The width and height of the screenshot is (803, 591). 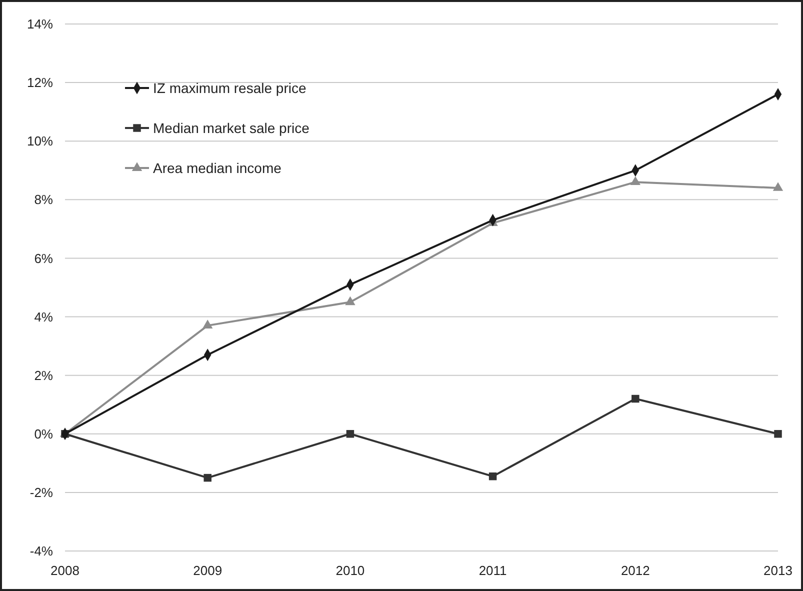 What do you see at coordinates (44, 200) in the screenshot?
I see `y-tick-label: 8%` at bounding box center [44, 200].